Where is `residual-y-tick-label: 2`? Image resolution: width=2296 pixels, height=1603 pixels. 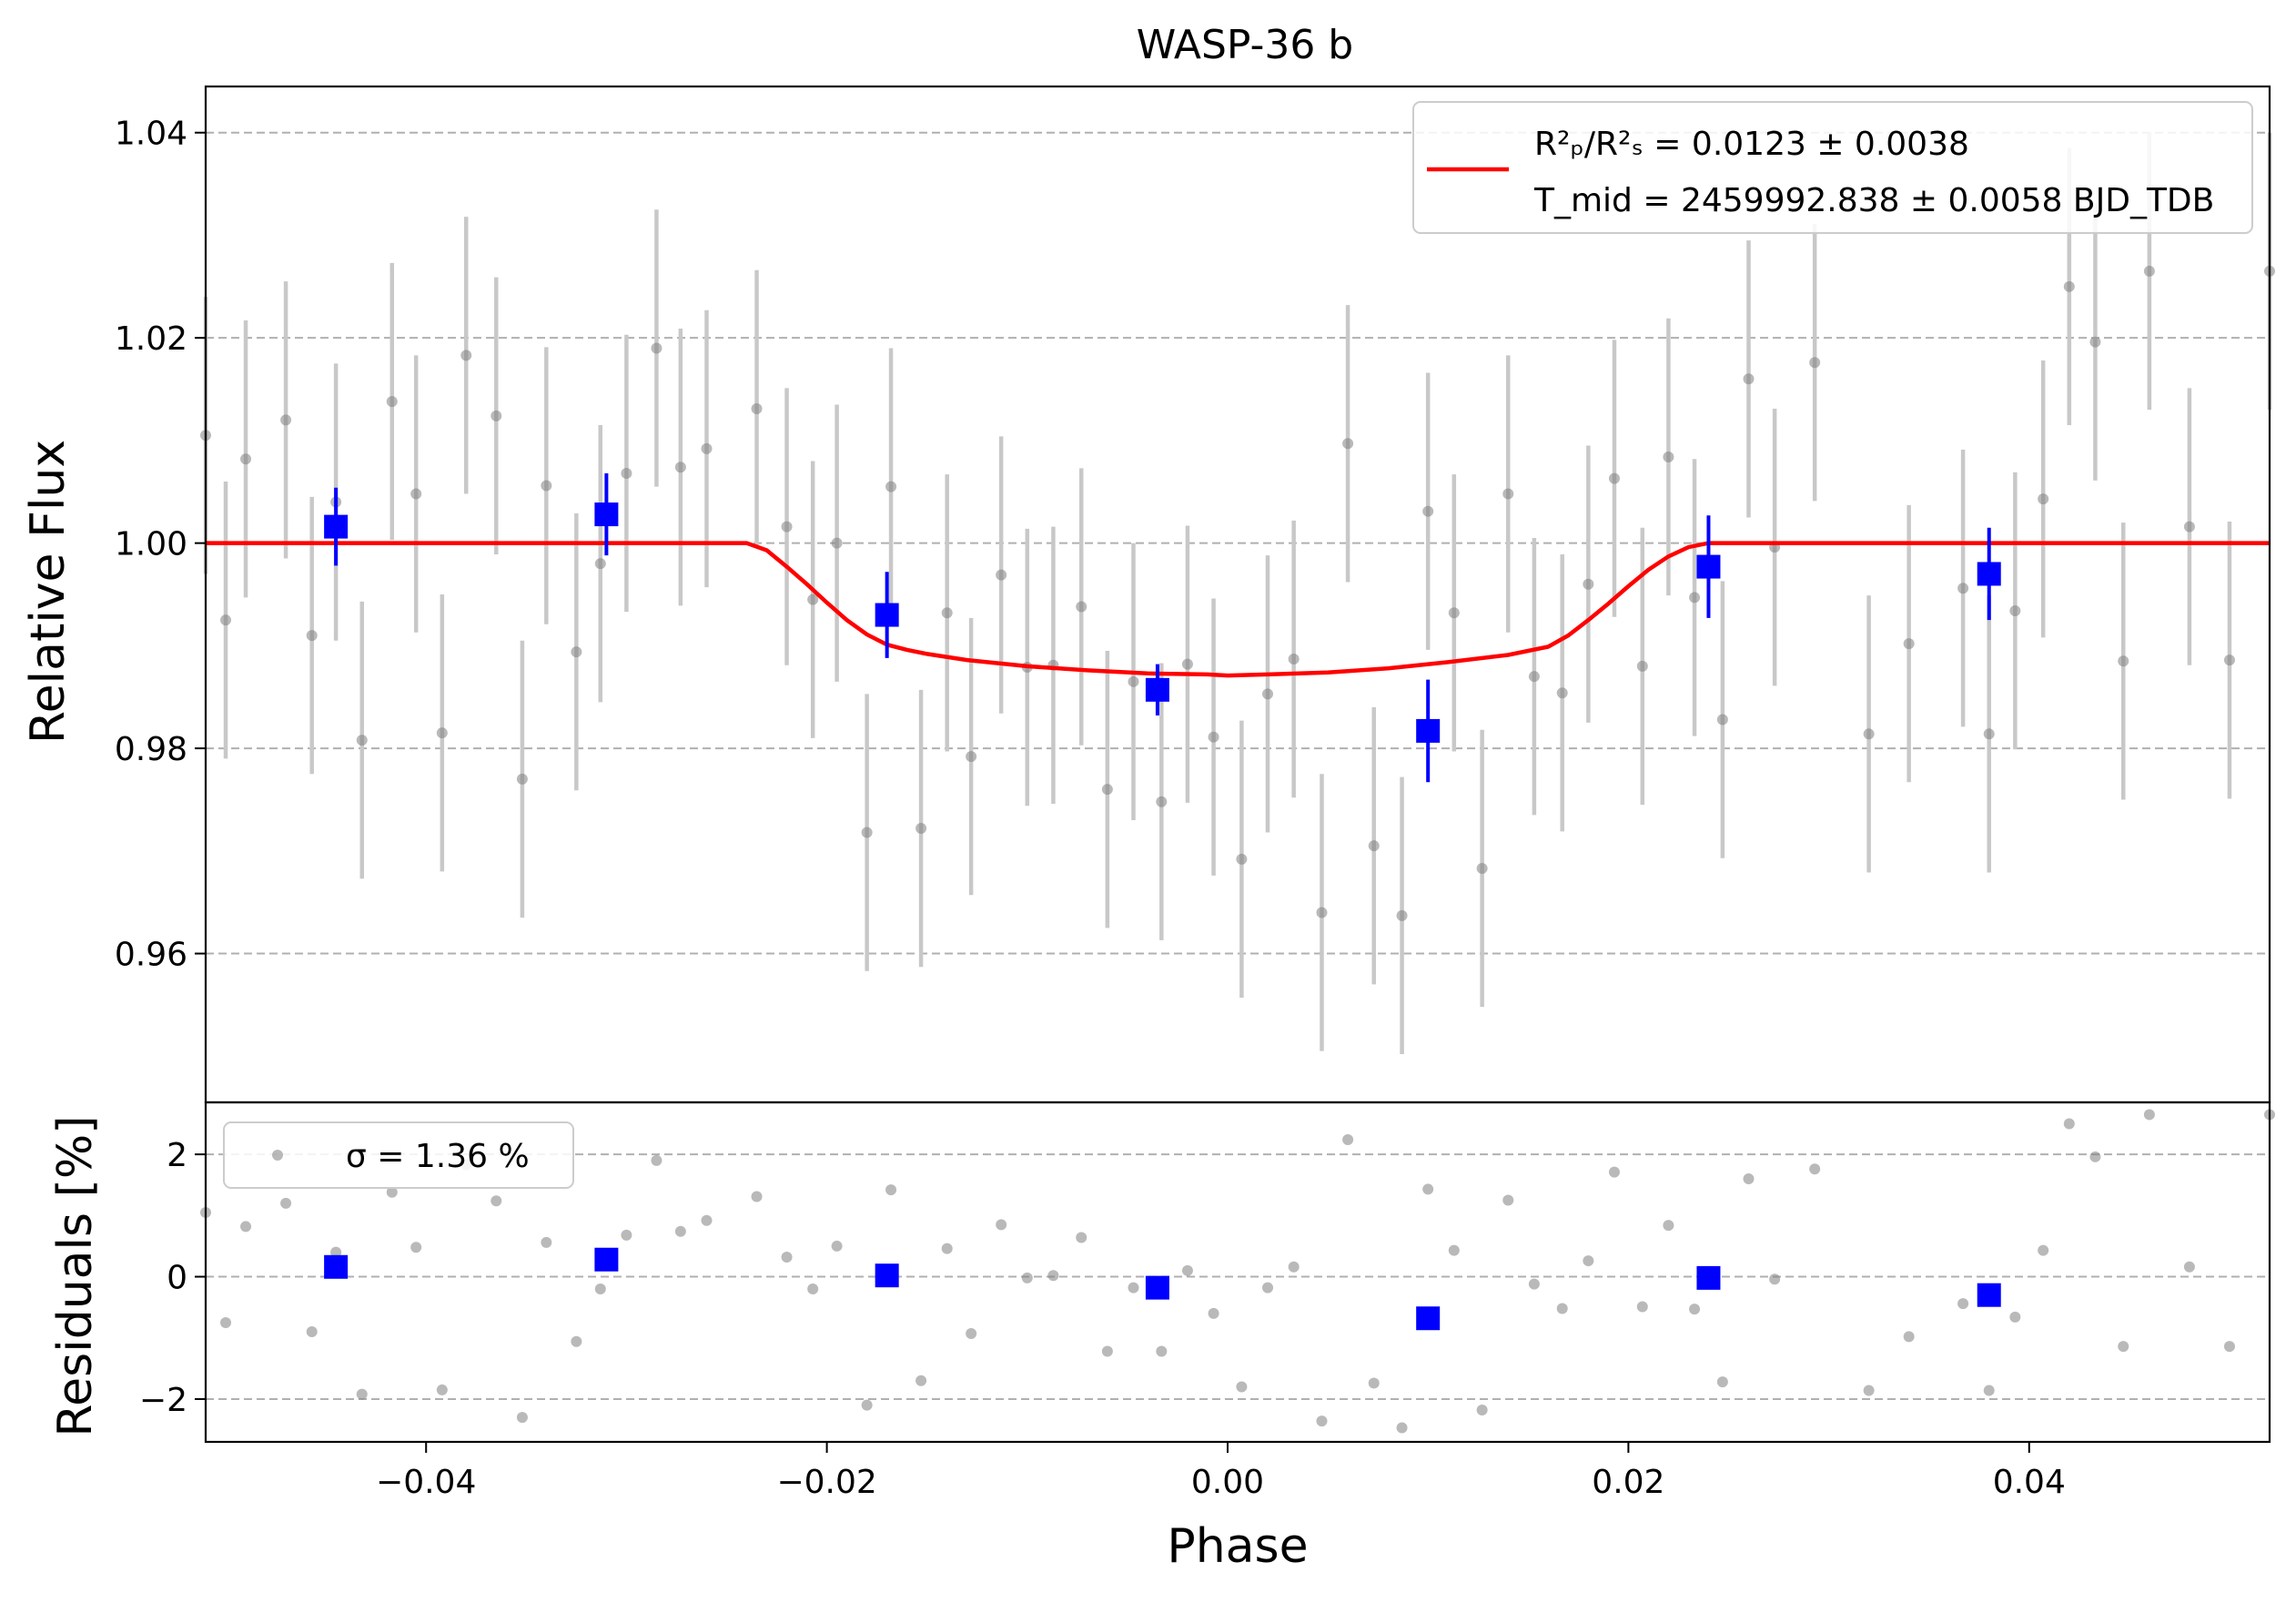 residual-y-tick-label: 2 is located at coordinates (177, 1155).